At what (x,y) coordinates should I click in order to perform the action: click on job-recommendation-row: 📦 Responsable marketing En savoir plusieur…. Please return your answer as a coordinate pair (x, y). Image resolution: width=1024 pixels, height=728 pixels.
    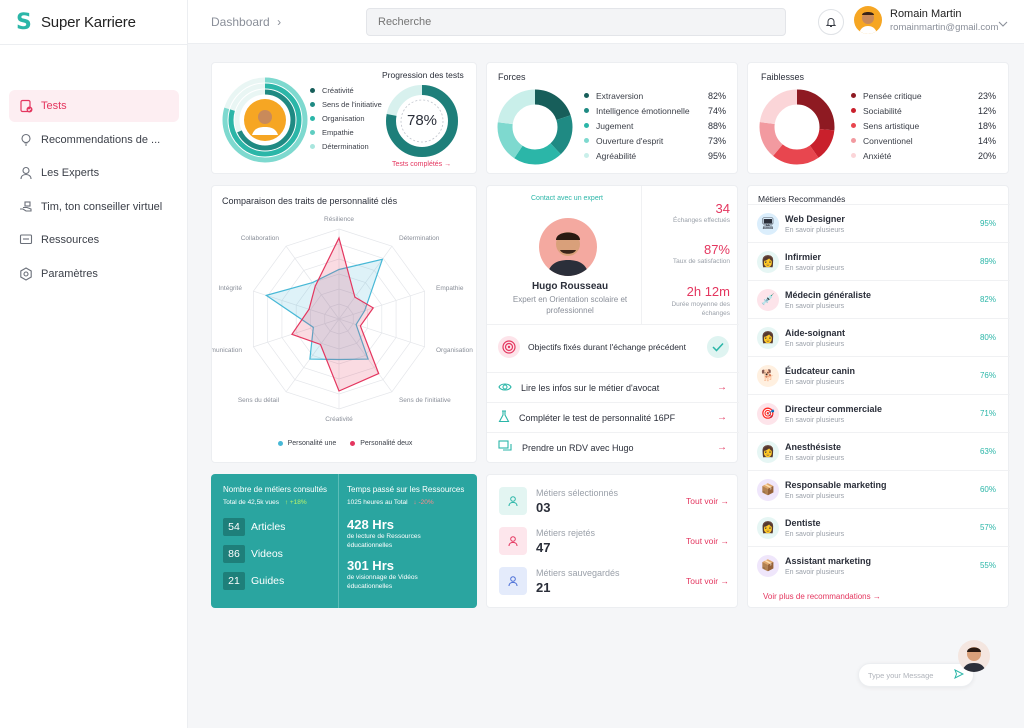
    Looking at the image, I should click on (879, 489).